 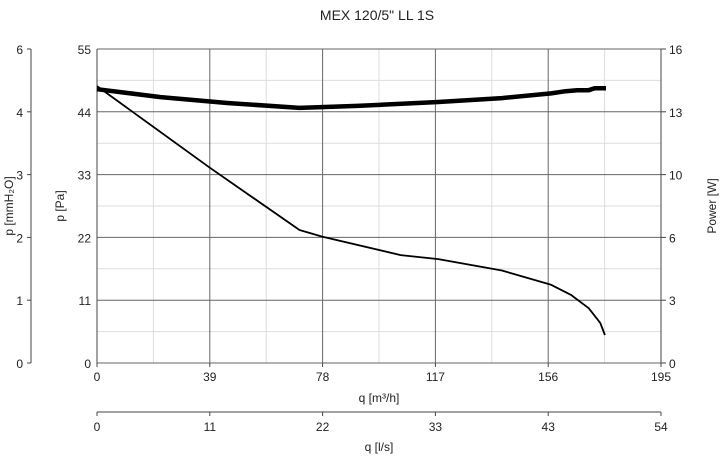 I want to click on y2-tick-label: 16, so click(x=676, y=50).